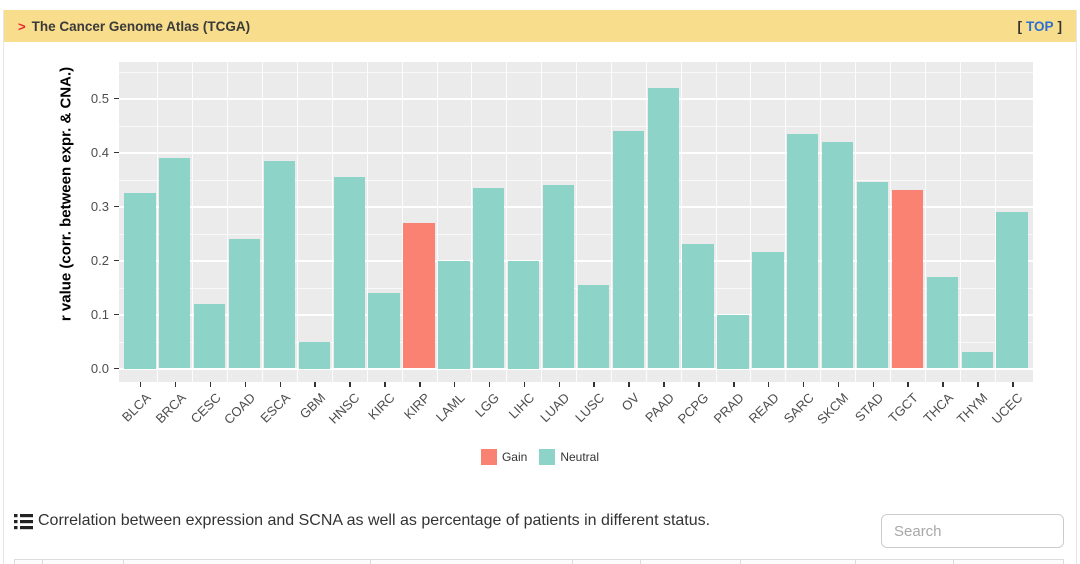 The width and height of the screenshot is (1080, 564). I want to click on top-link-close-bracket: ], so click(1060, 26).